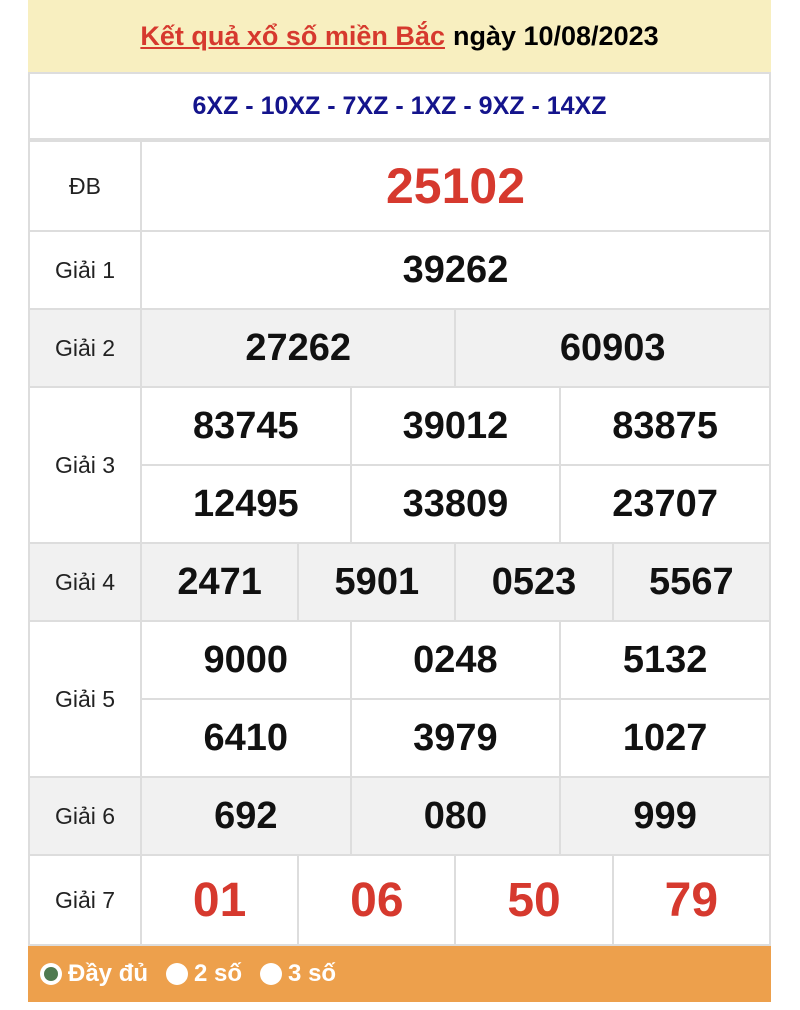 The width and height of the screenshot is (800, 1010). I want to click on prize-number: 79, so click(691, 900).